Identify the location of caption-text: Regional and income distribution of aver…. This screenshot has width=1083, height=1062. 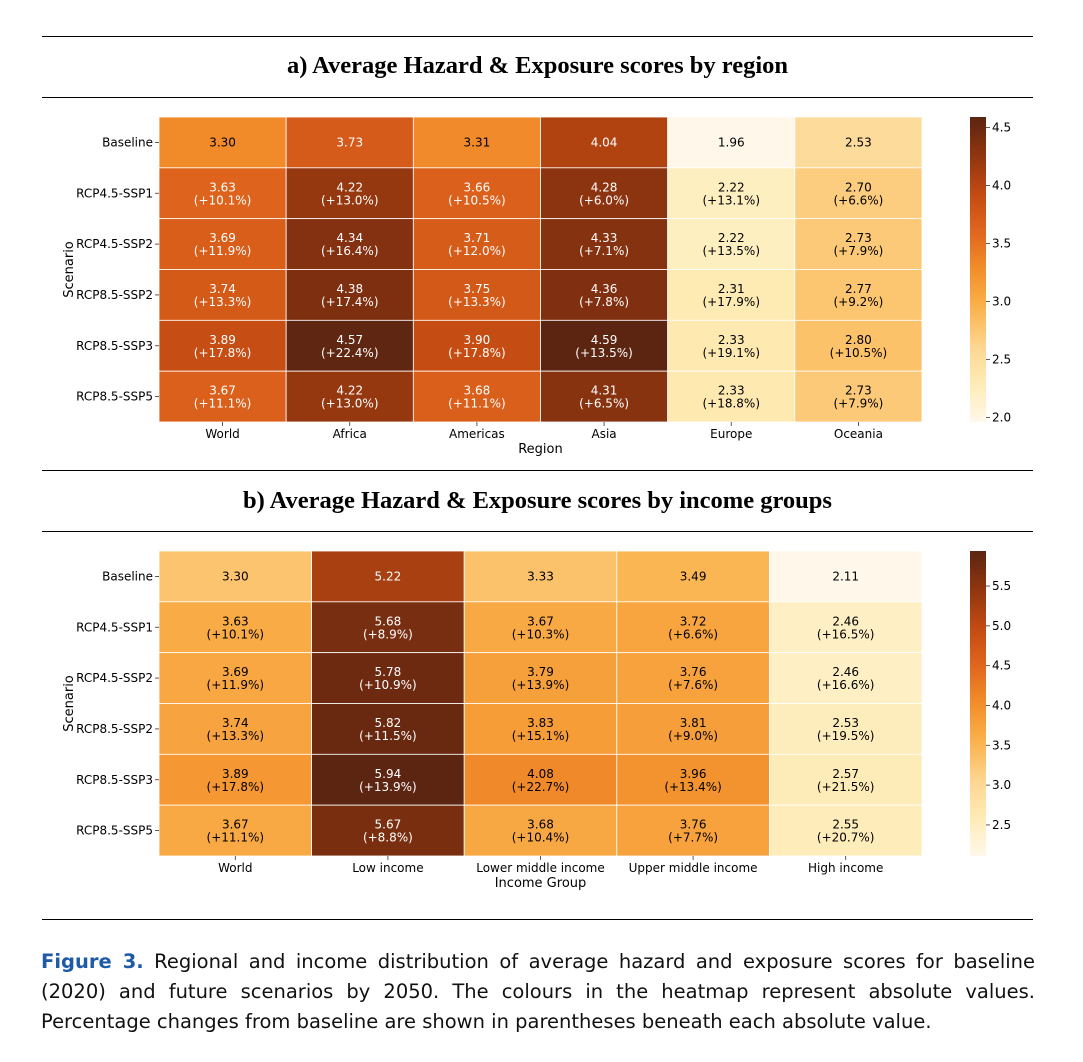
(538, 991).